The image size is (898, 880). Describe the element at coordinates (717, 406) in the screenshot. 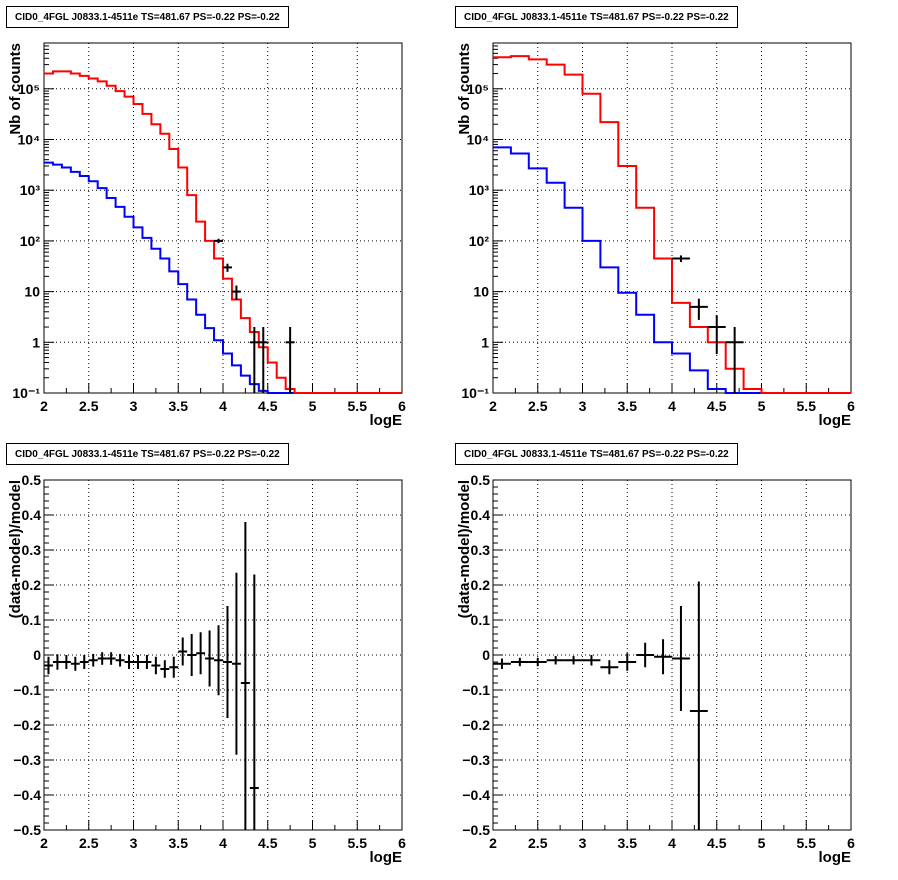

I see `x-tick-label: 4.5` at that location.